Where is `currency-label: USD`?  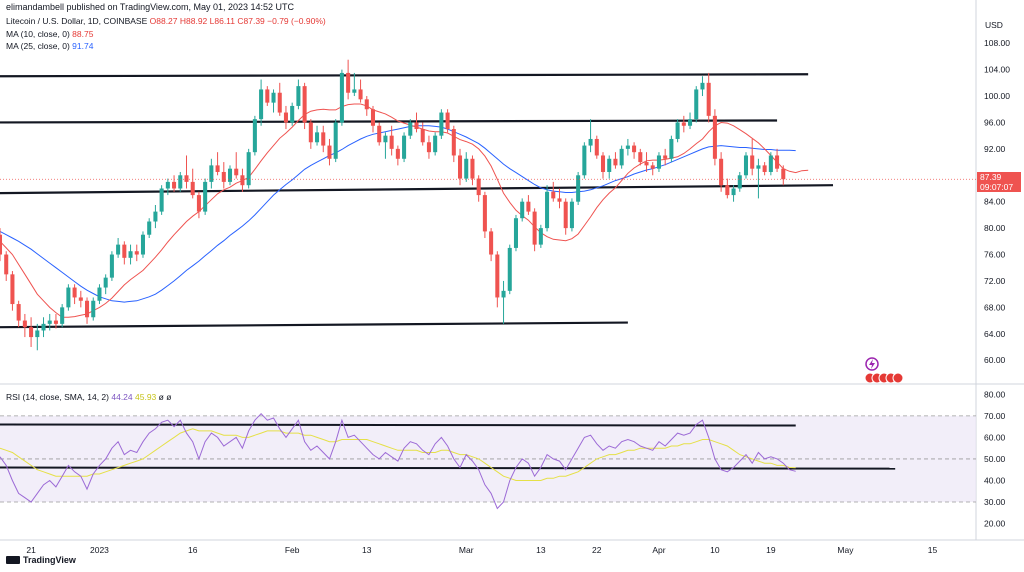 currency-label: USD is located at coordinates (994, 25).